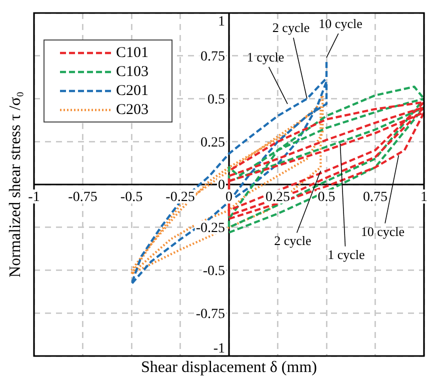  What do you see at coordinates (375, 198) in the screenshot?
I see `x-tick-label: 0.75` at bounding box center [375, 198].